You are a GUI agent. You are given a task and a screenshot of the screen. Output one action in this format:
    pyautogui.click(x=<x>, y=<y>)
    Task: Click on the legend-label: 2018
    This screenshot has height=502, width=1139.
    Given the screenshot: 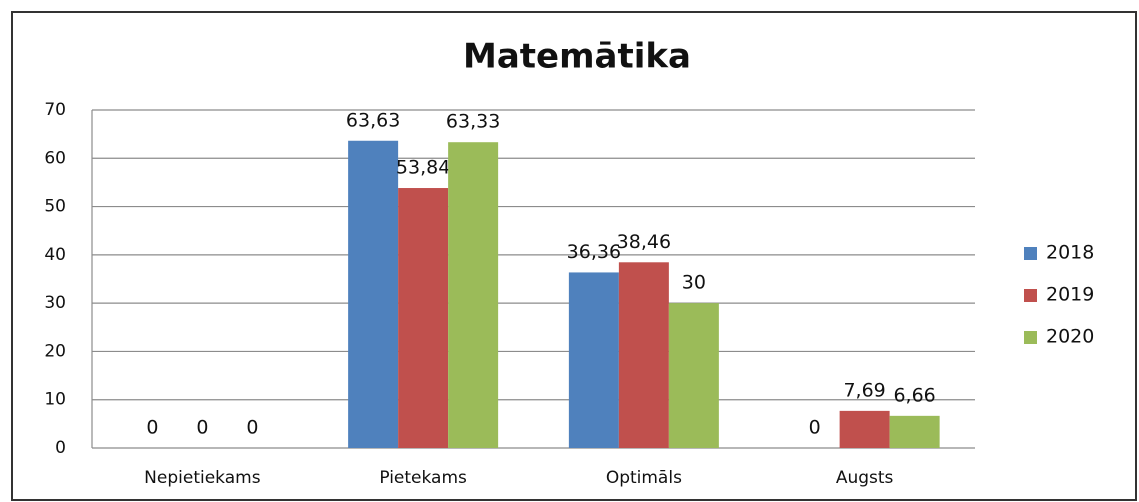 What is the action you would take?
    pyautogui.click(x=1070, y=253)
    